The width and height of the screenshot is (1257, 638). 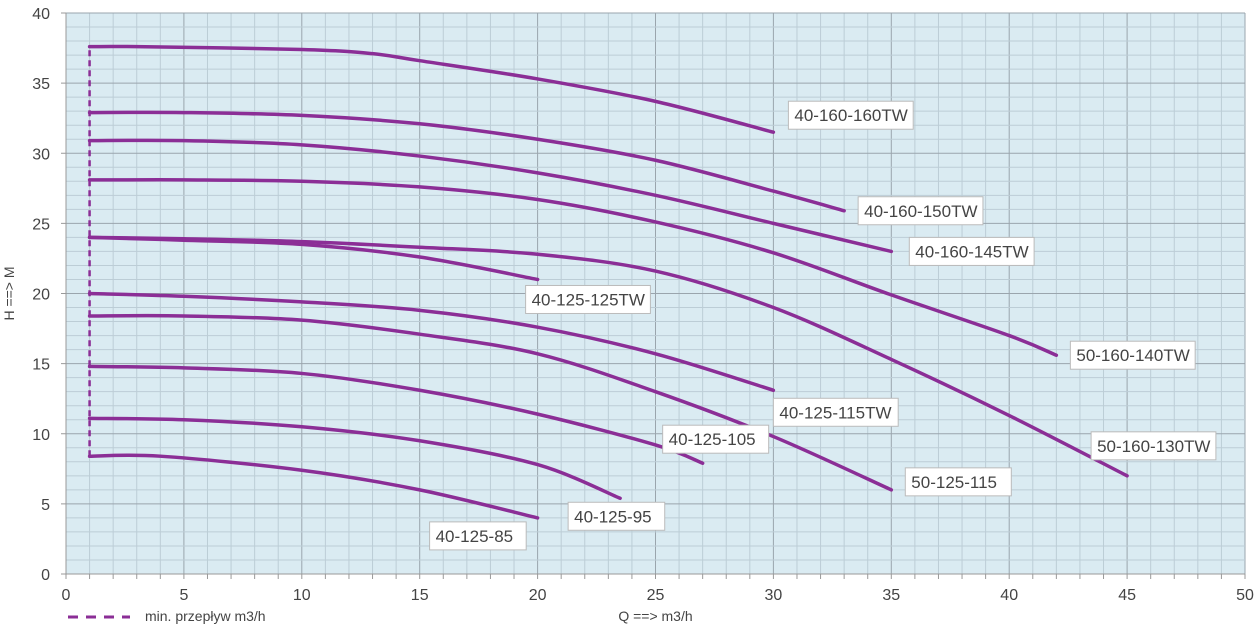 I want to click on series-label-text: 40-160-150TW, so click(x=920, y=211).